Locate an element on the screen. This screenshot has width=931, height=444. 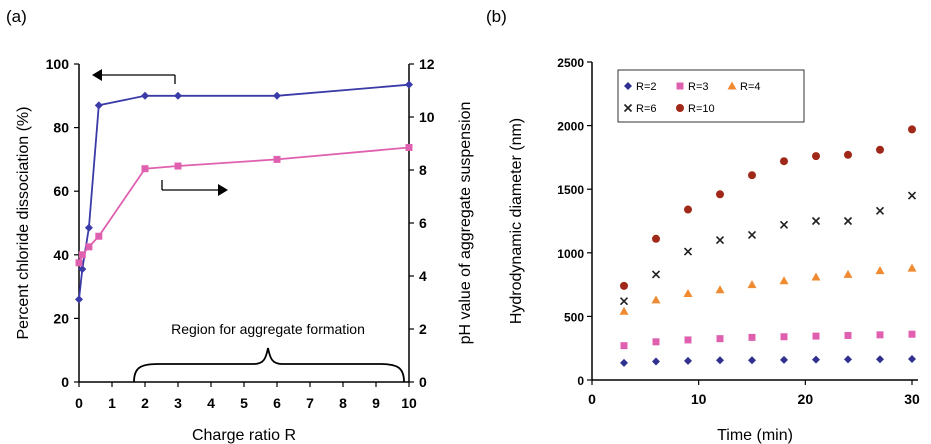
chart-b-y-tick-label: 500 is located at coordinates (574, 317).